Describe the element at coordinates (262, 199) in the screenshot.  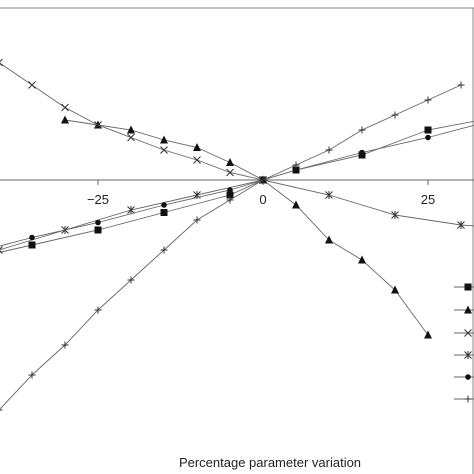
I see `x-tick-label: 0` at that location.